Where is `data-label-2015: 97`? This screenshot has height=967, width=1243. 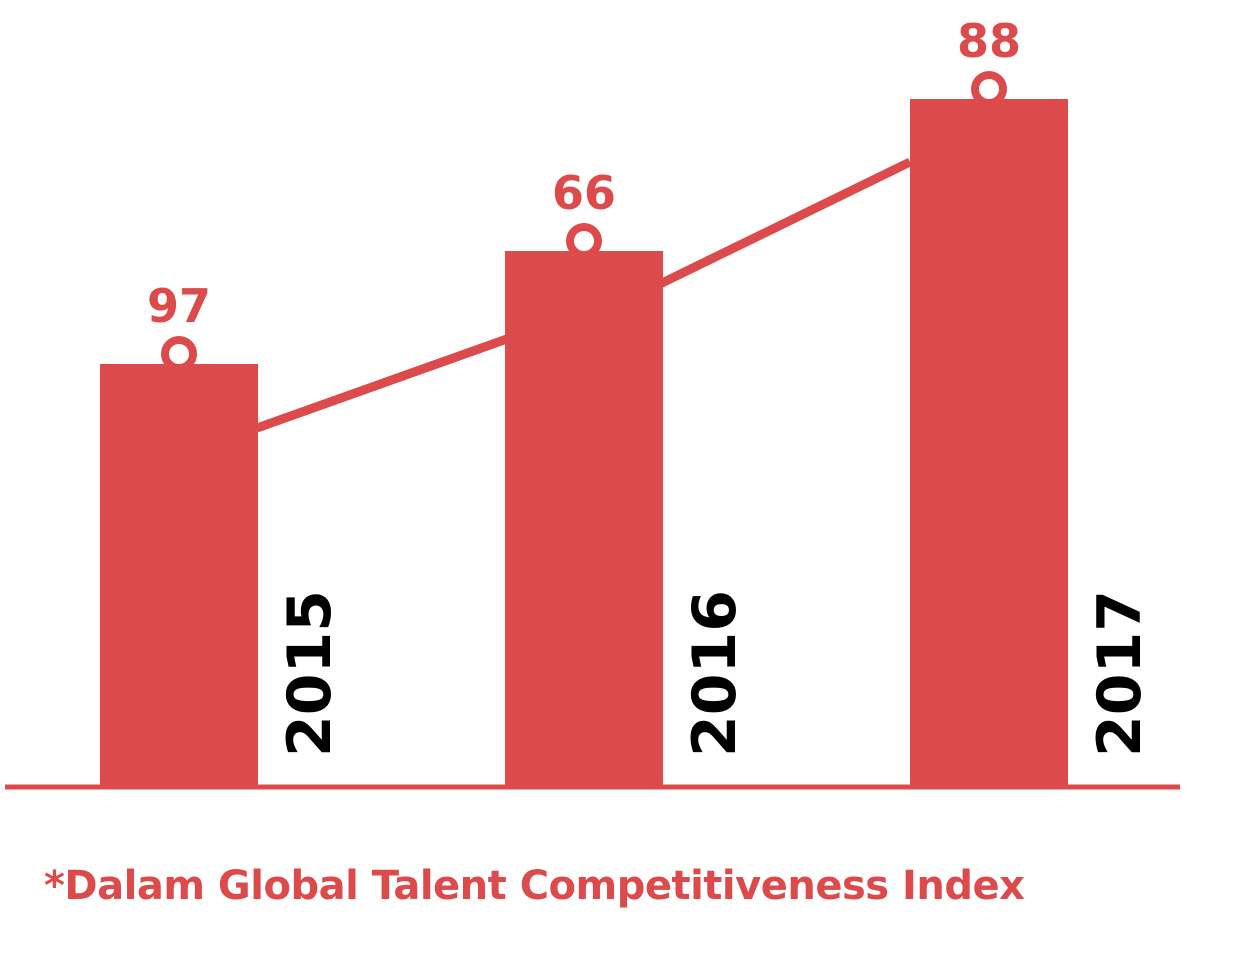 data-label-2015: 97 is located at coordinates (179, 306).